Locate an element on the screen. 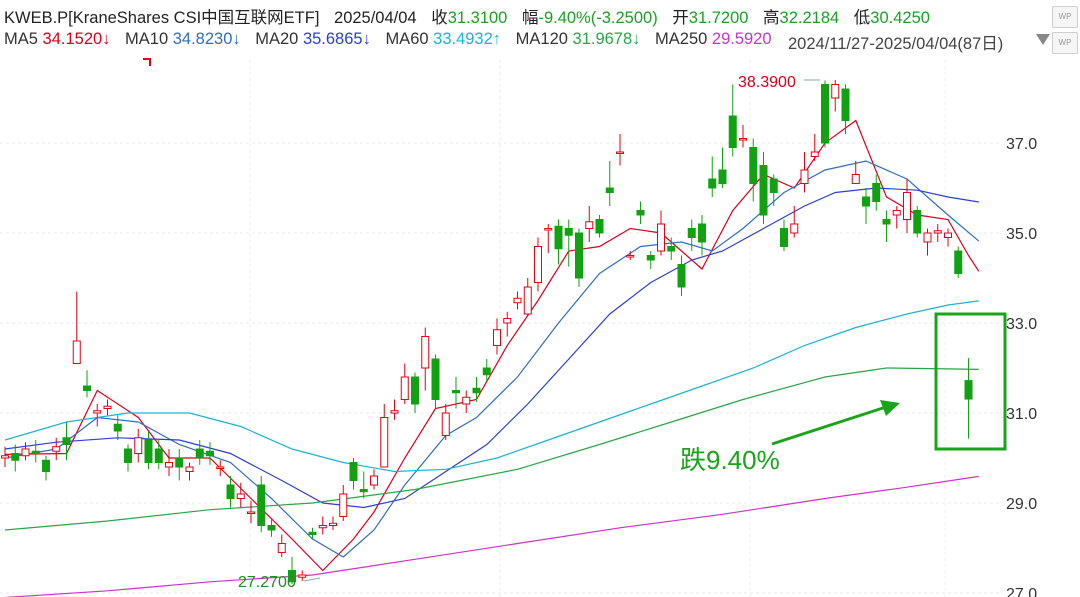  range-dropdown-icon is located at coordinates (1043, 39).